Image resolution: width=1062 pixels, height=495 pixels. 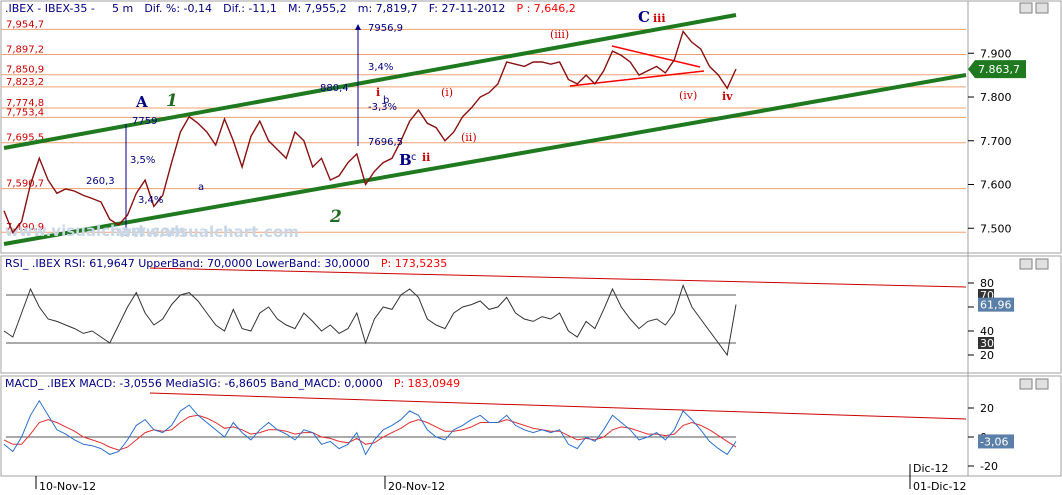 What do you see at coordinates (370, 432) in the screenshot?
I see `macd-signal-line` at bounding box center [370, 432].